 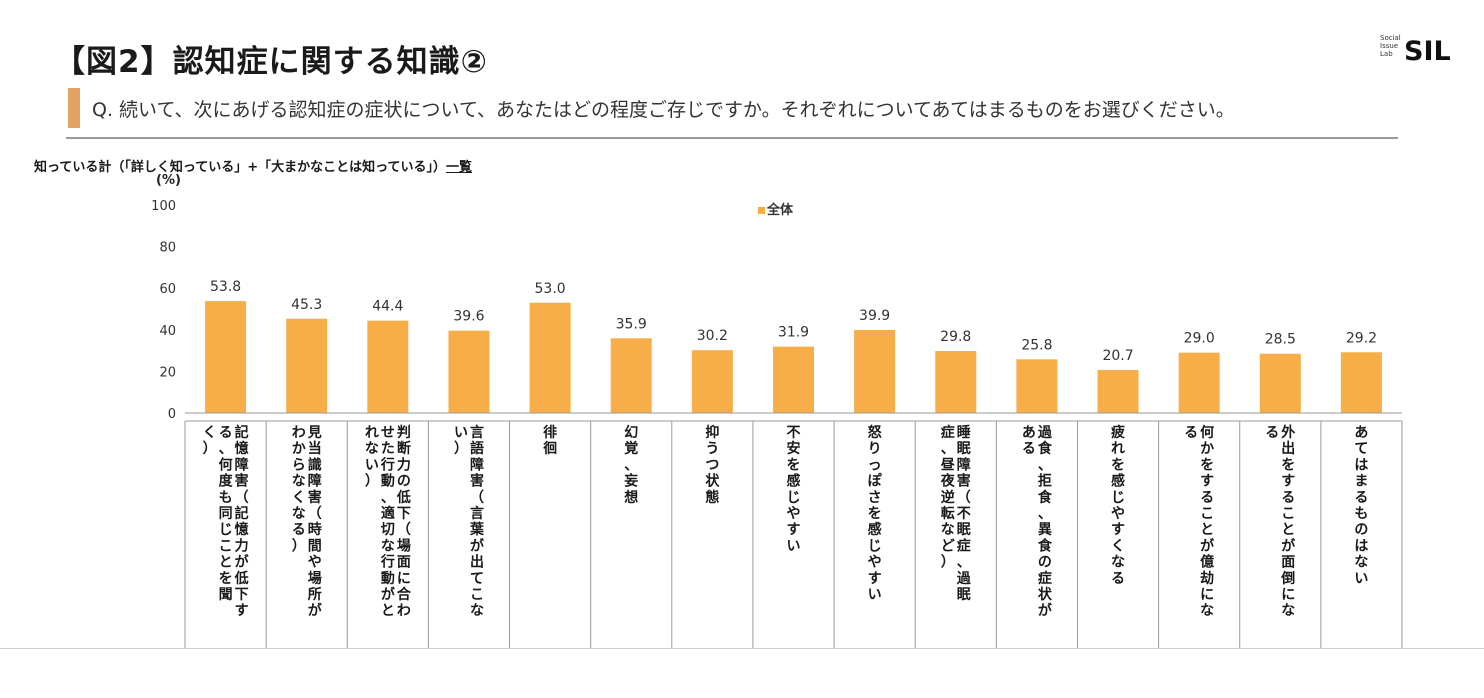 What do you see at coordinates (1361, 506) in the screenshot?
I see `category-label: あてはまるものはない` at bounding box center [1361, 506].